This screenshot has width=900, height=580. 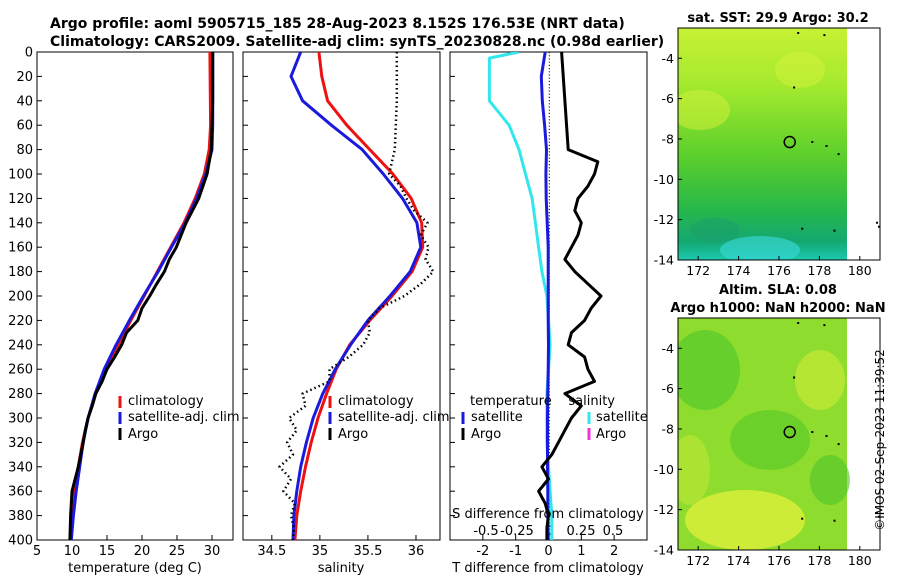 What do you see at coordinates (367, 551) in the screenshot?
I see `x-tick-label: 35.5` at bounding box center [367, 551].